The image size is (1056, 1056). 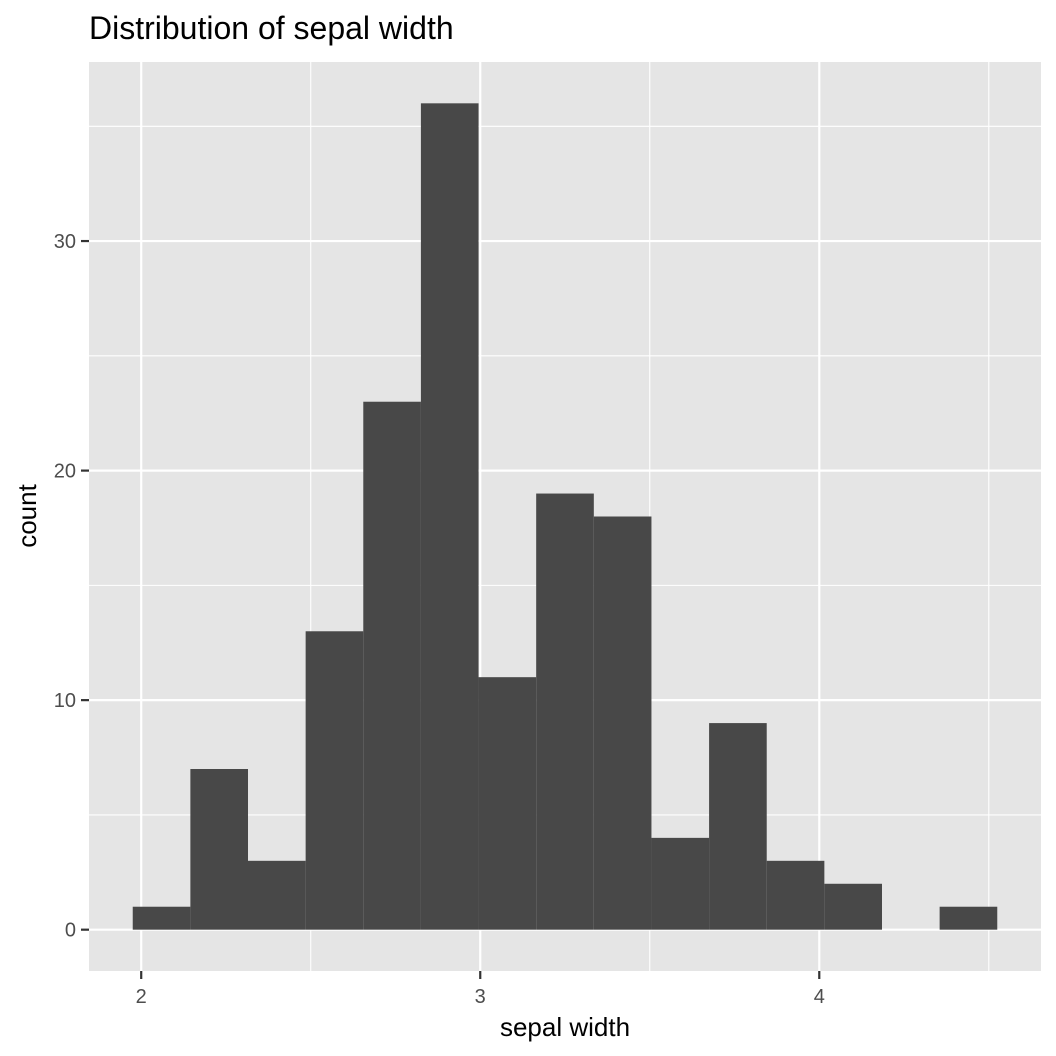 I want to click on y-tick-label: 0, so click(x=70, y=931).